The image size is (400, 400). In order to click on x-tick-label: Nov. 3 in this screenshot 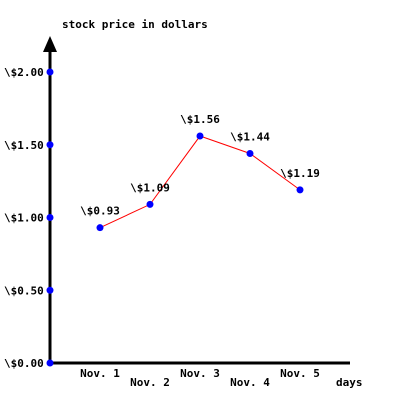, I will do `click(200, 373)`.